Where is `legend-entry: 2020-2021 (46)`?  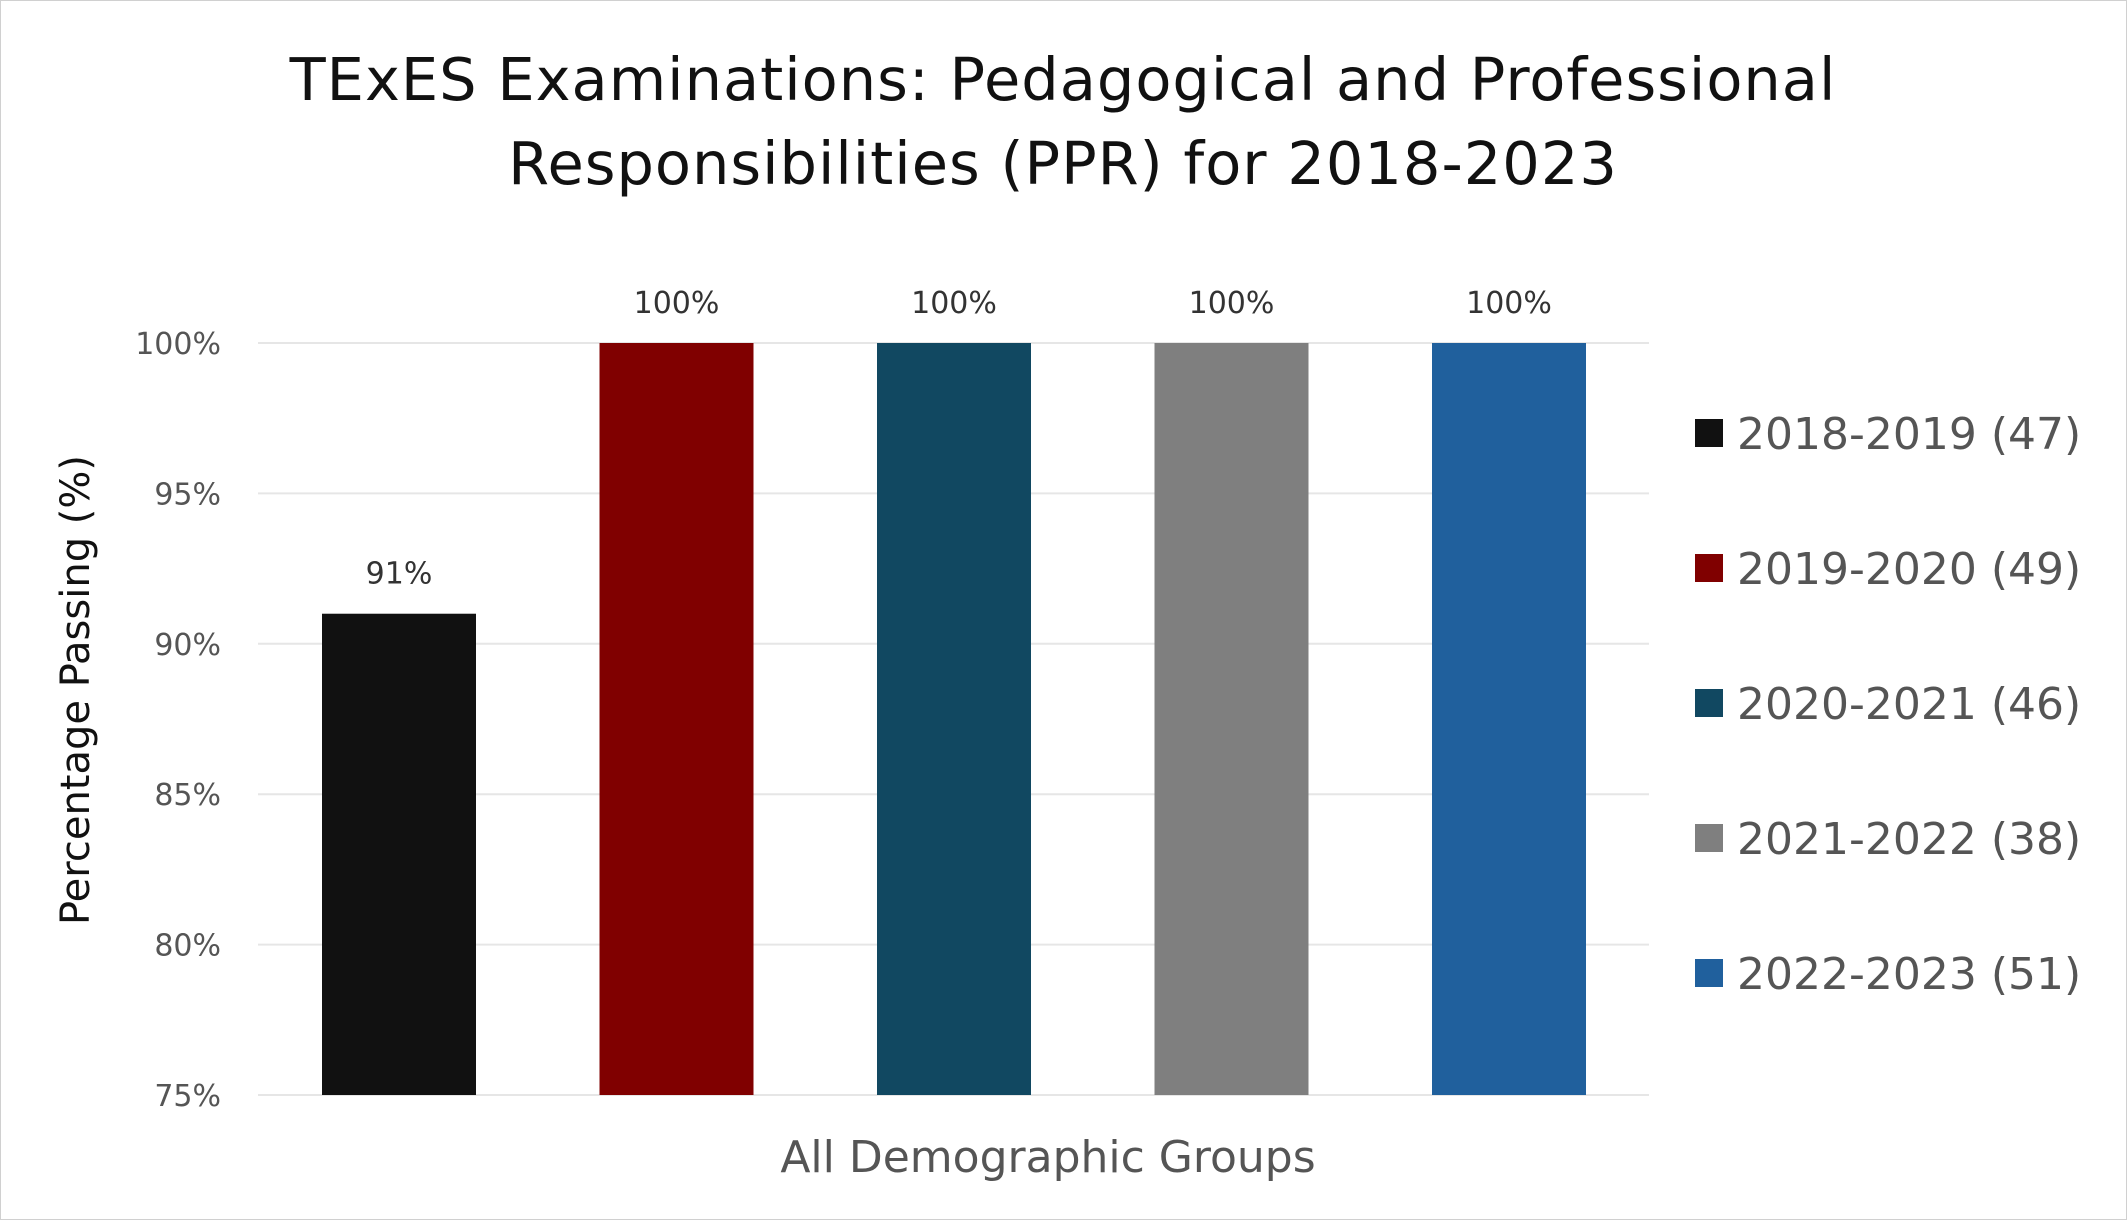 legend-entry: 2020-2021 (46) is located at coordinates (1909, 704).